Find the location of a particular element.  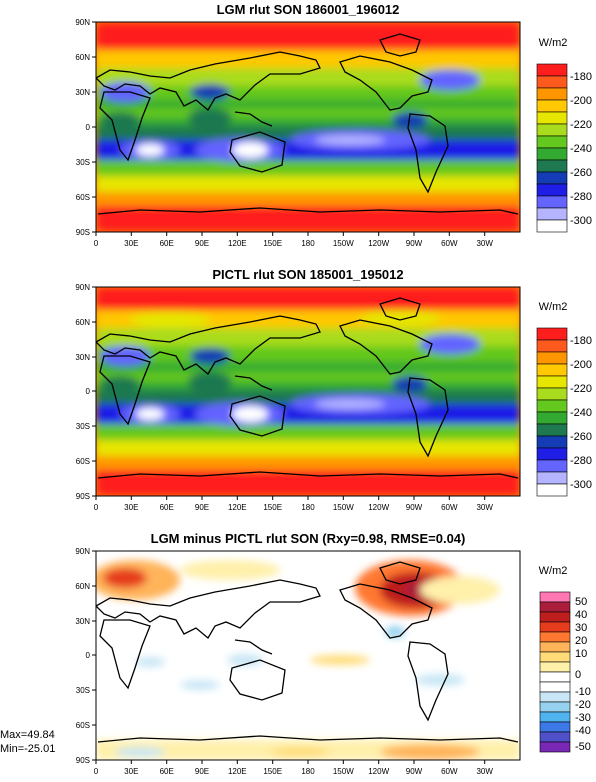

panel-3-colorbar-label: -30 is located at coordinates (583, 718).